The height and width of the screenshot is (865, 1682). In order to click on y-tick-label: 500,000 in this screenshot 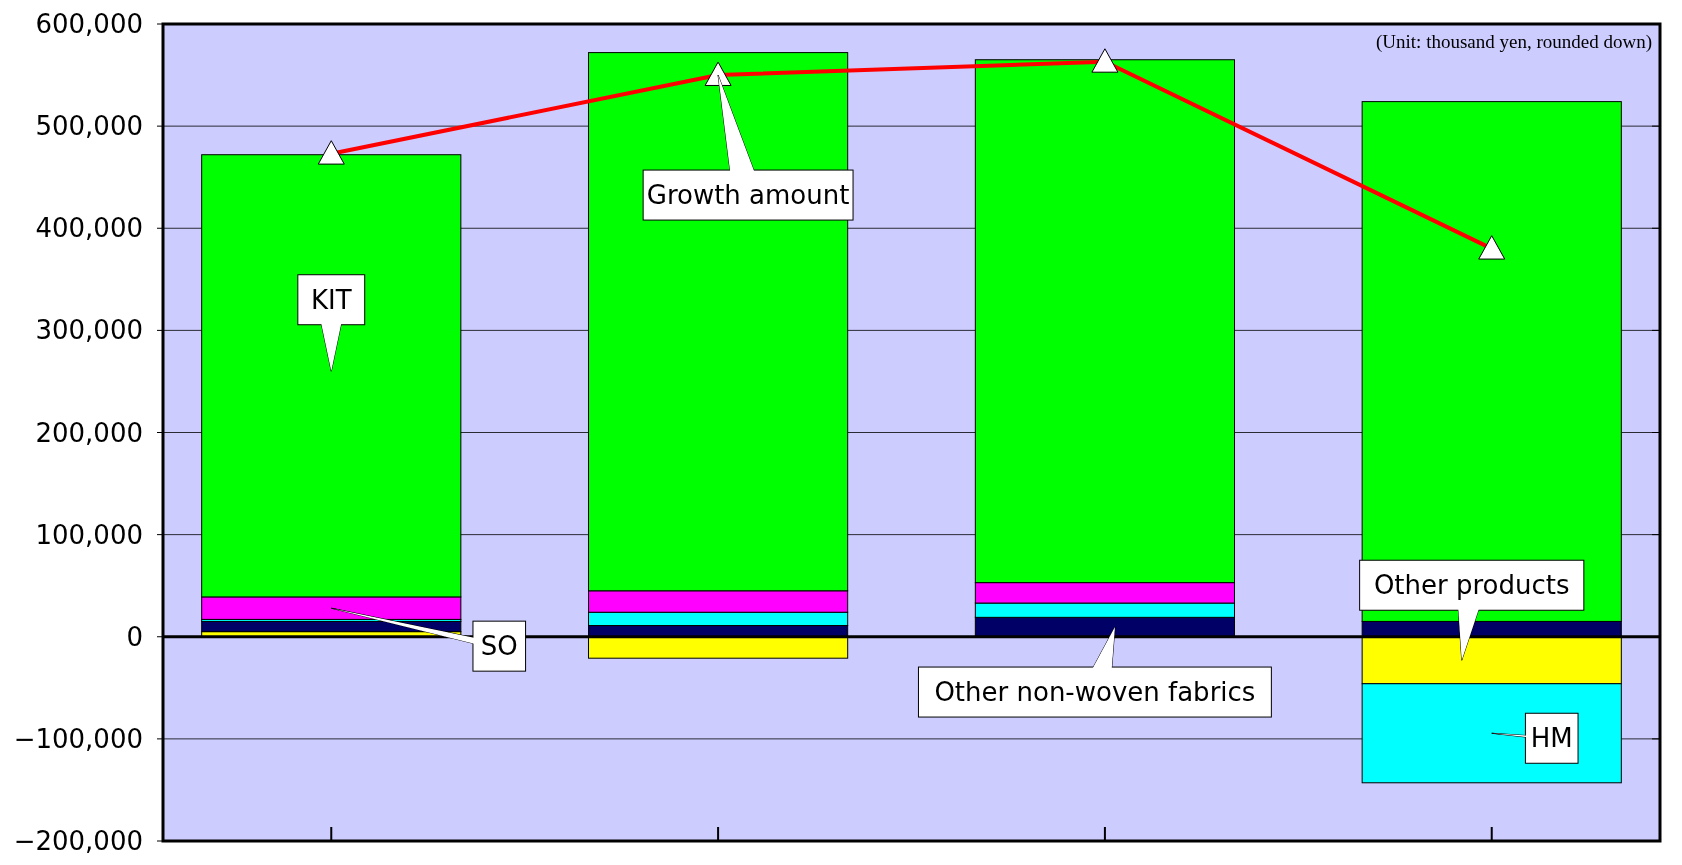, I will do `click(89, 126)`.